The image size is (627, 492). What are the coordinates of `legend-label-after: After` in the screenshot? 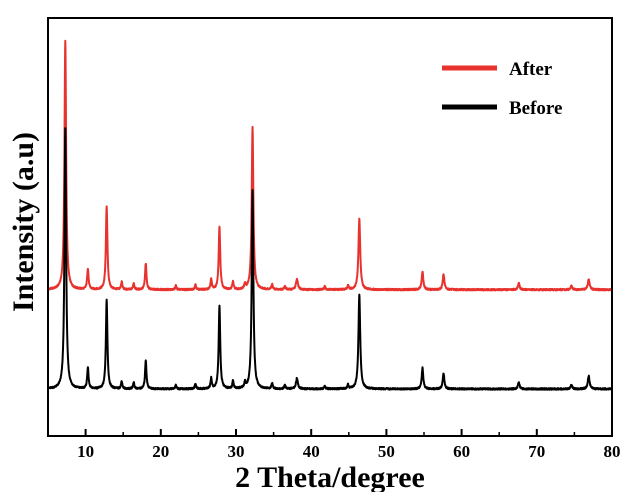 It's located at (531, 69).